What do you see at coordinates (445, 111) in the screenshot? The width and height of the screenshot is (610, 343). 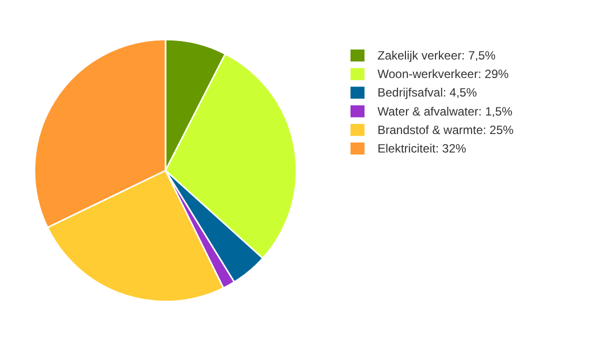 I see `legend-label: Water & afvalwater: 1,5%` at bounding box center [445, 111].